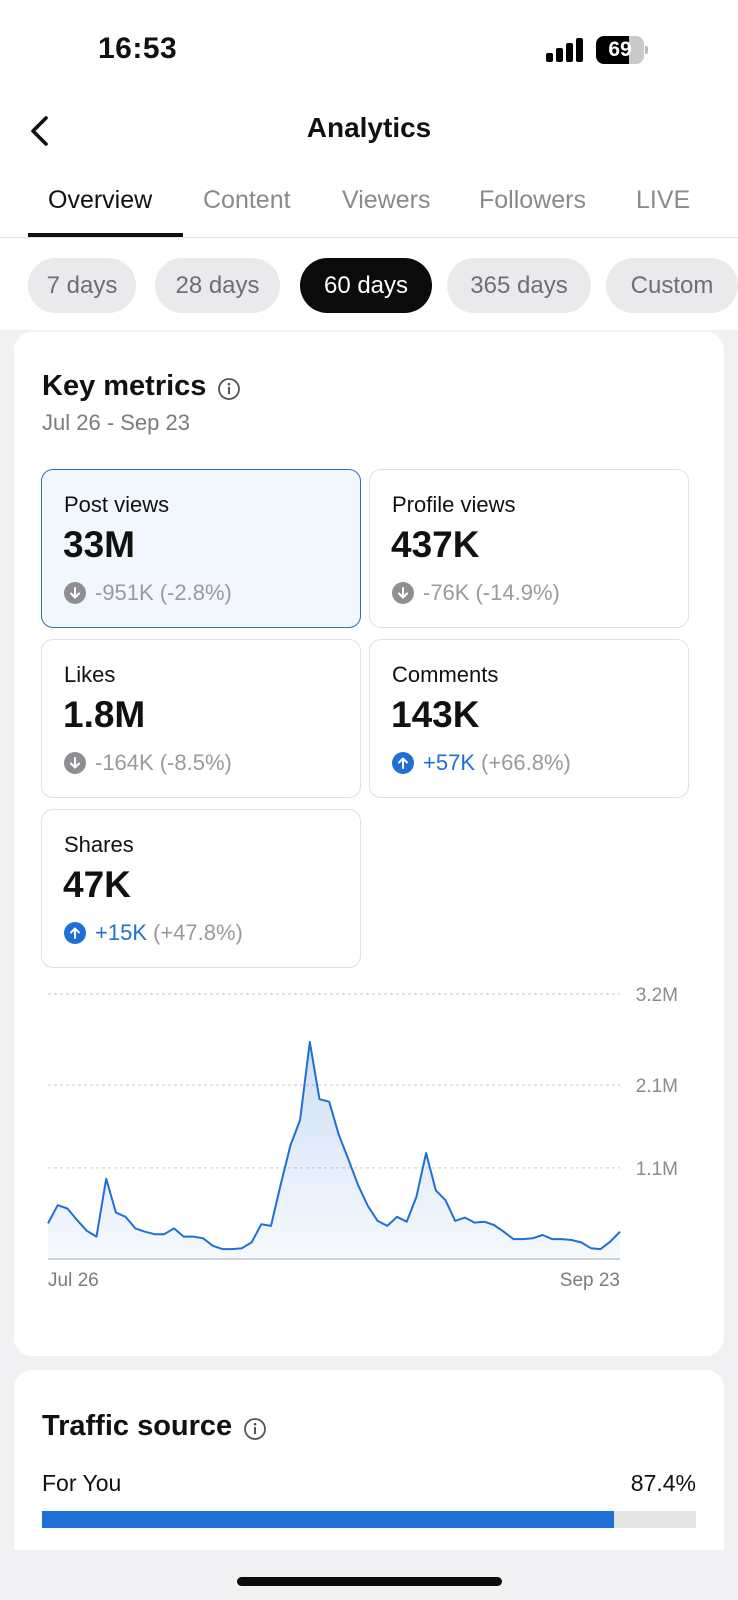 The width and height of the screenshot is (738, 1600). What do you see at coordinates (116, 422) in the screenshot?
I see `date-range: Jul 26 - Sep 23` at bounding box center [116, 422].